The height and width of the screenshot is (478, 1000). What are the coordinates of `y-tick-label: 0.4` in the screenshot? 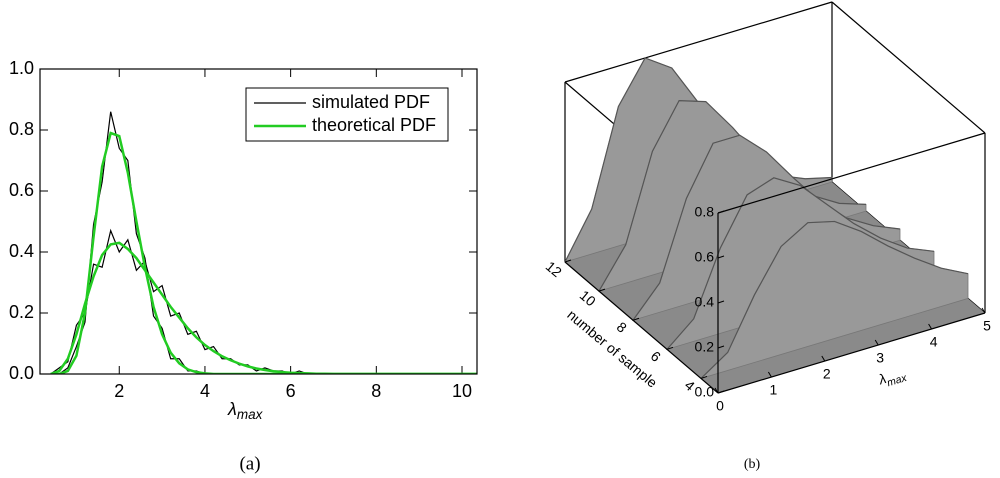 It's located at (21, 251).